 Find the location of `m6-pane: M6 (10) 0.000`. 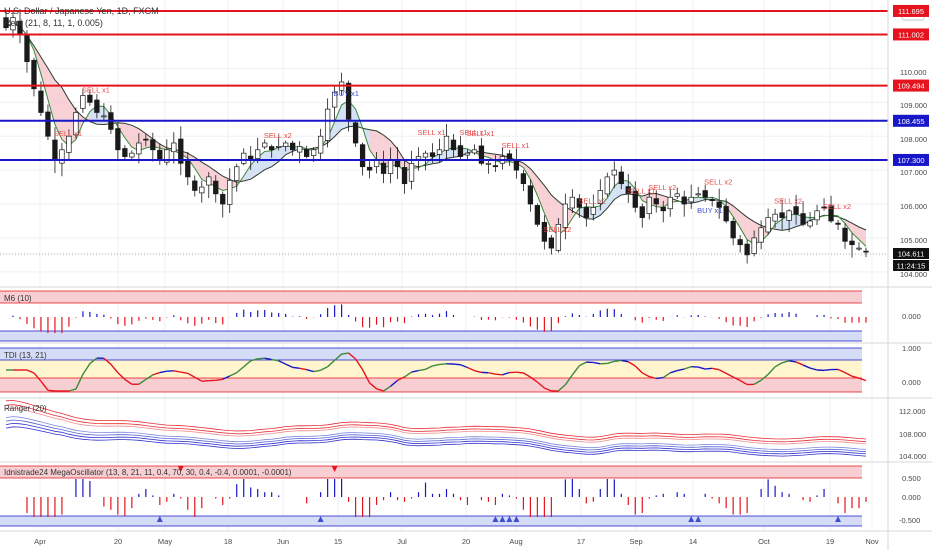

m6-pane: M6 (10) 0.000 is located at coordinates (460, 316).